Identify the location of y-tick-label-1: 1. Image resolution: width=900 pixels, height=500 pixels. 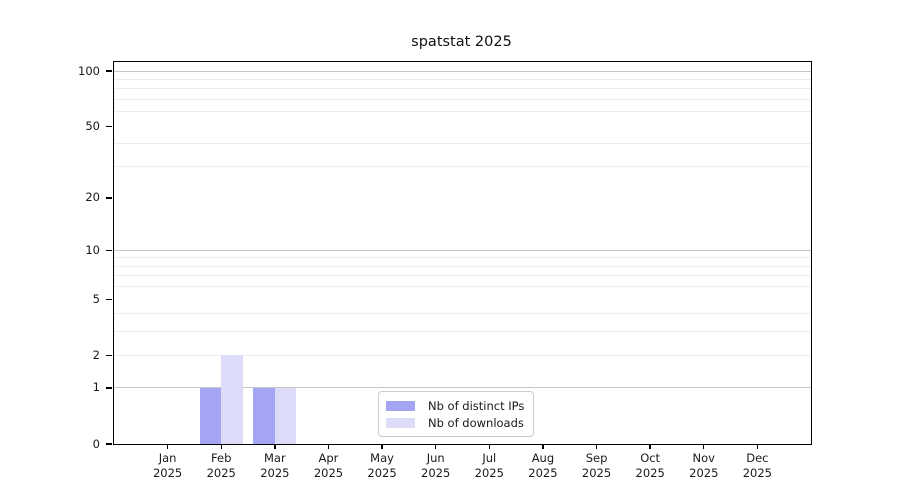
(96, 387).